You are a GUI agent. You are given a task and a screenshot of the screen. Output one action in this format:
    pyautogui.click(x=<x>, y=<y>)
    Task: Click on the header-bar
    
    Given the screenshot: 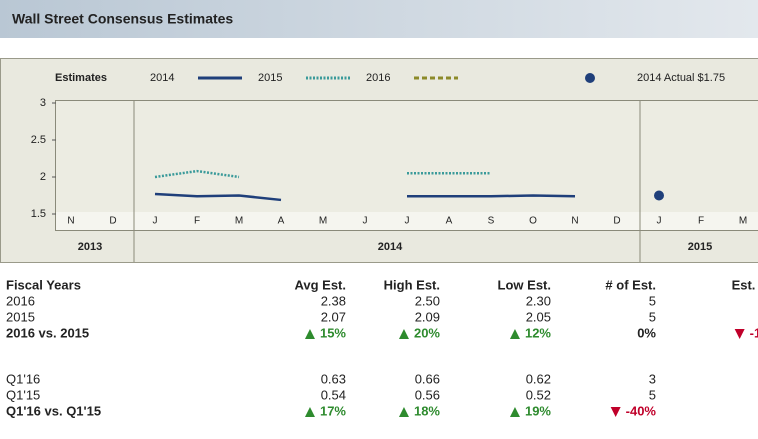 What is the action you would take?
    pyautogui.click(x=379, y=19)
    